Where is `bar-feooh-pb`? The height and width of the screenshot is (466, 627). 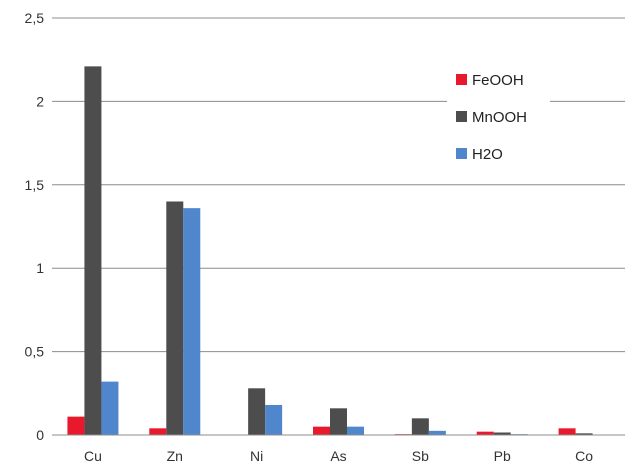 bar-feooh-pb is located at coordinates (485, 433).